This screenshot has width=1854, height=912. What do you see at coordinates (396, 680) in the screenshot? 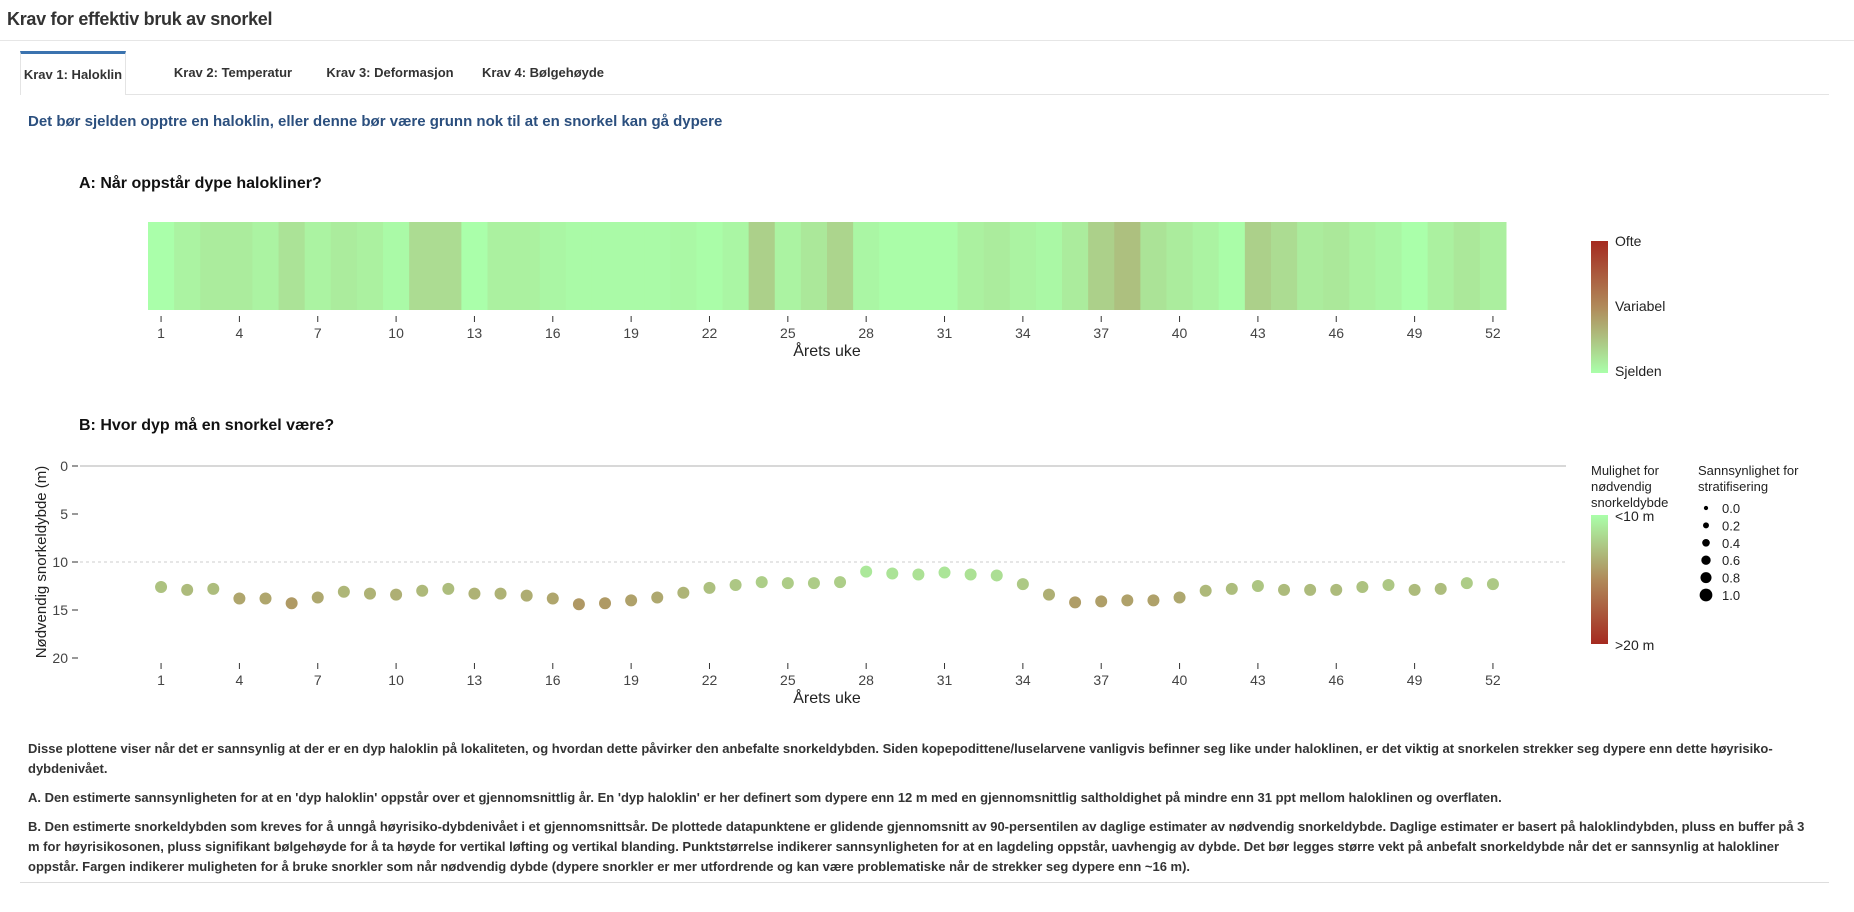
I see `x-tick-label: 10` at bounding box center [396, 680].